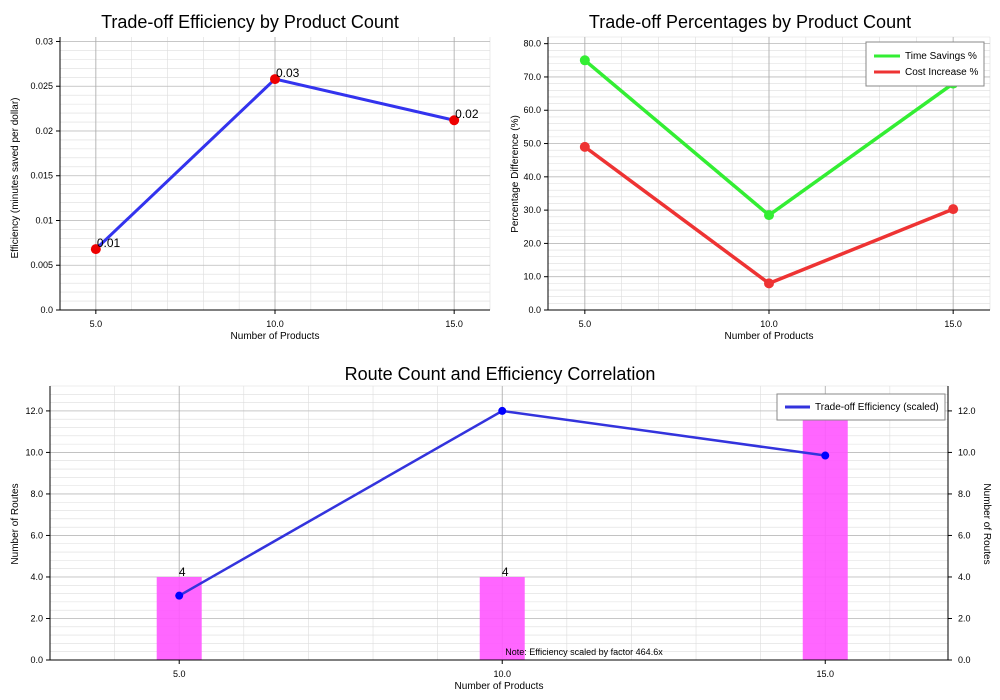  Describe the element at coordinates (44, 41) in the screenshot. I see `chart1-ytick-label: 0.03` at that location.